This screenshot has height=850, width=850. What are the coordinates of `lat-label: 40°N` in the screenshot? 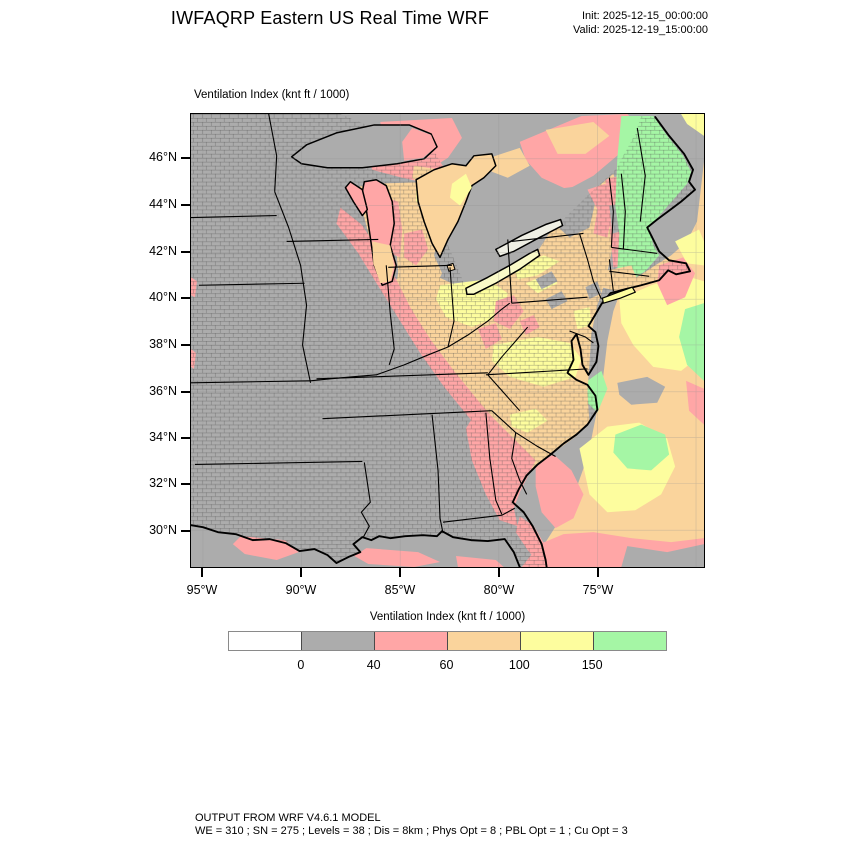 It's located at (163, 297).